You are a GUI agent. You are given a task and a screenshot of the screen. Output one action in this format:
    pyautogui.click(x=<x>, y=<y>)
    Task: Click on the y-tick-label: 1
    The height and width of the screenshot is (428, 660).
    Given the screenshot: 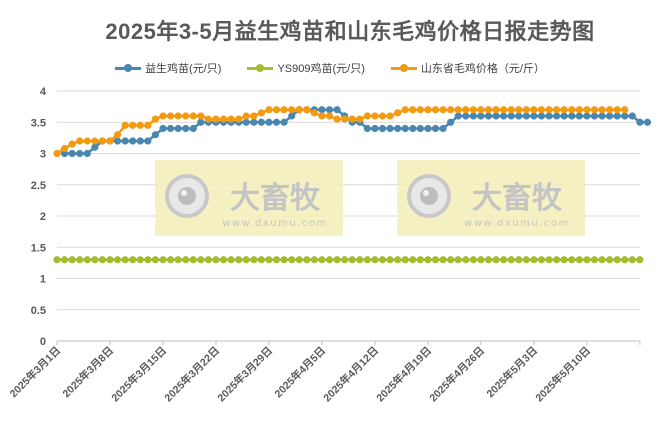 What is the action you would take?
    pyautogui.click(x=43, y=280)
    